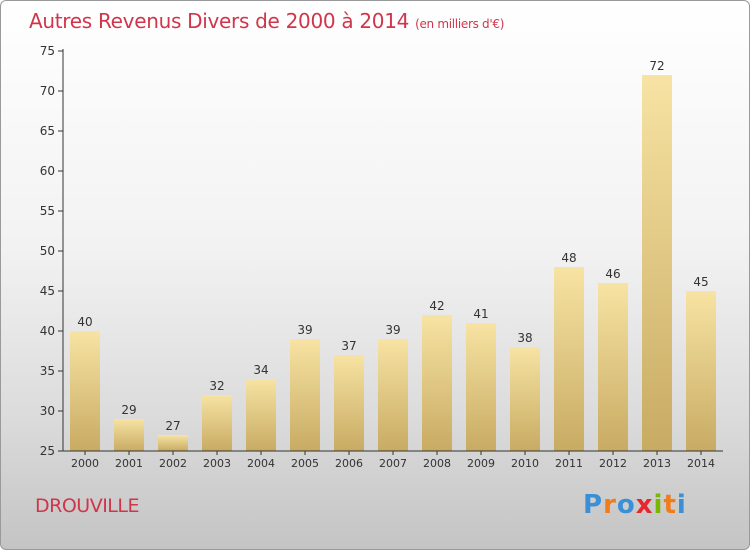  I want to click on x-tick-label: 2008, so click(437, 463).